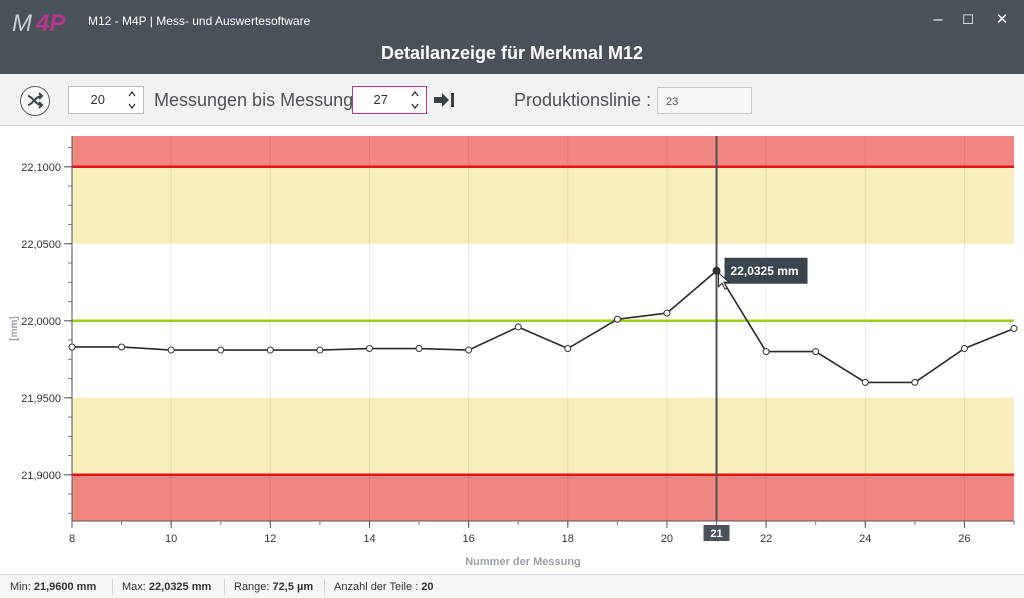  Describe the element at coordinates (41, 245) in the screenshot. I see `y-tick-label: 22,0500` at that location.